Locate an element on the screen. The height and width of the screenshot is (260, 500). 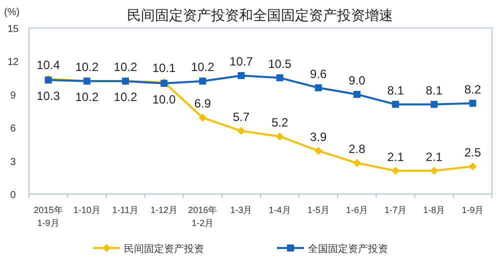
x-tick-label: 1-3月 is located at coordinates (241, 210).